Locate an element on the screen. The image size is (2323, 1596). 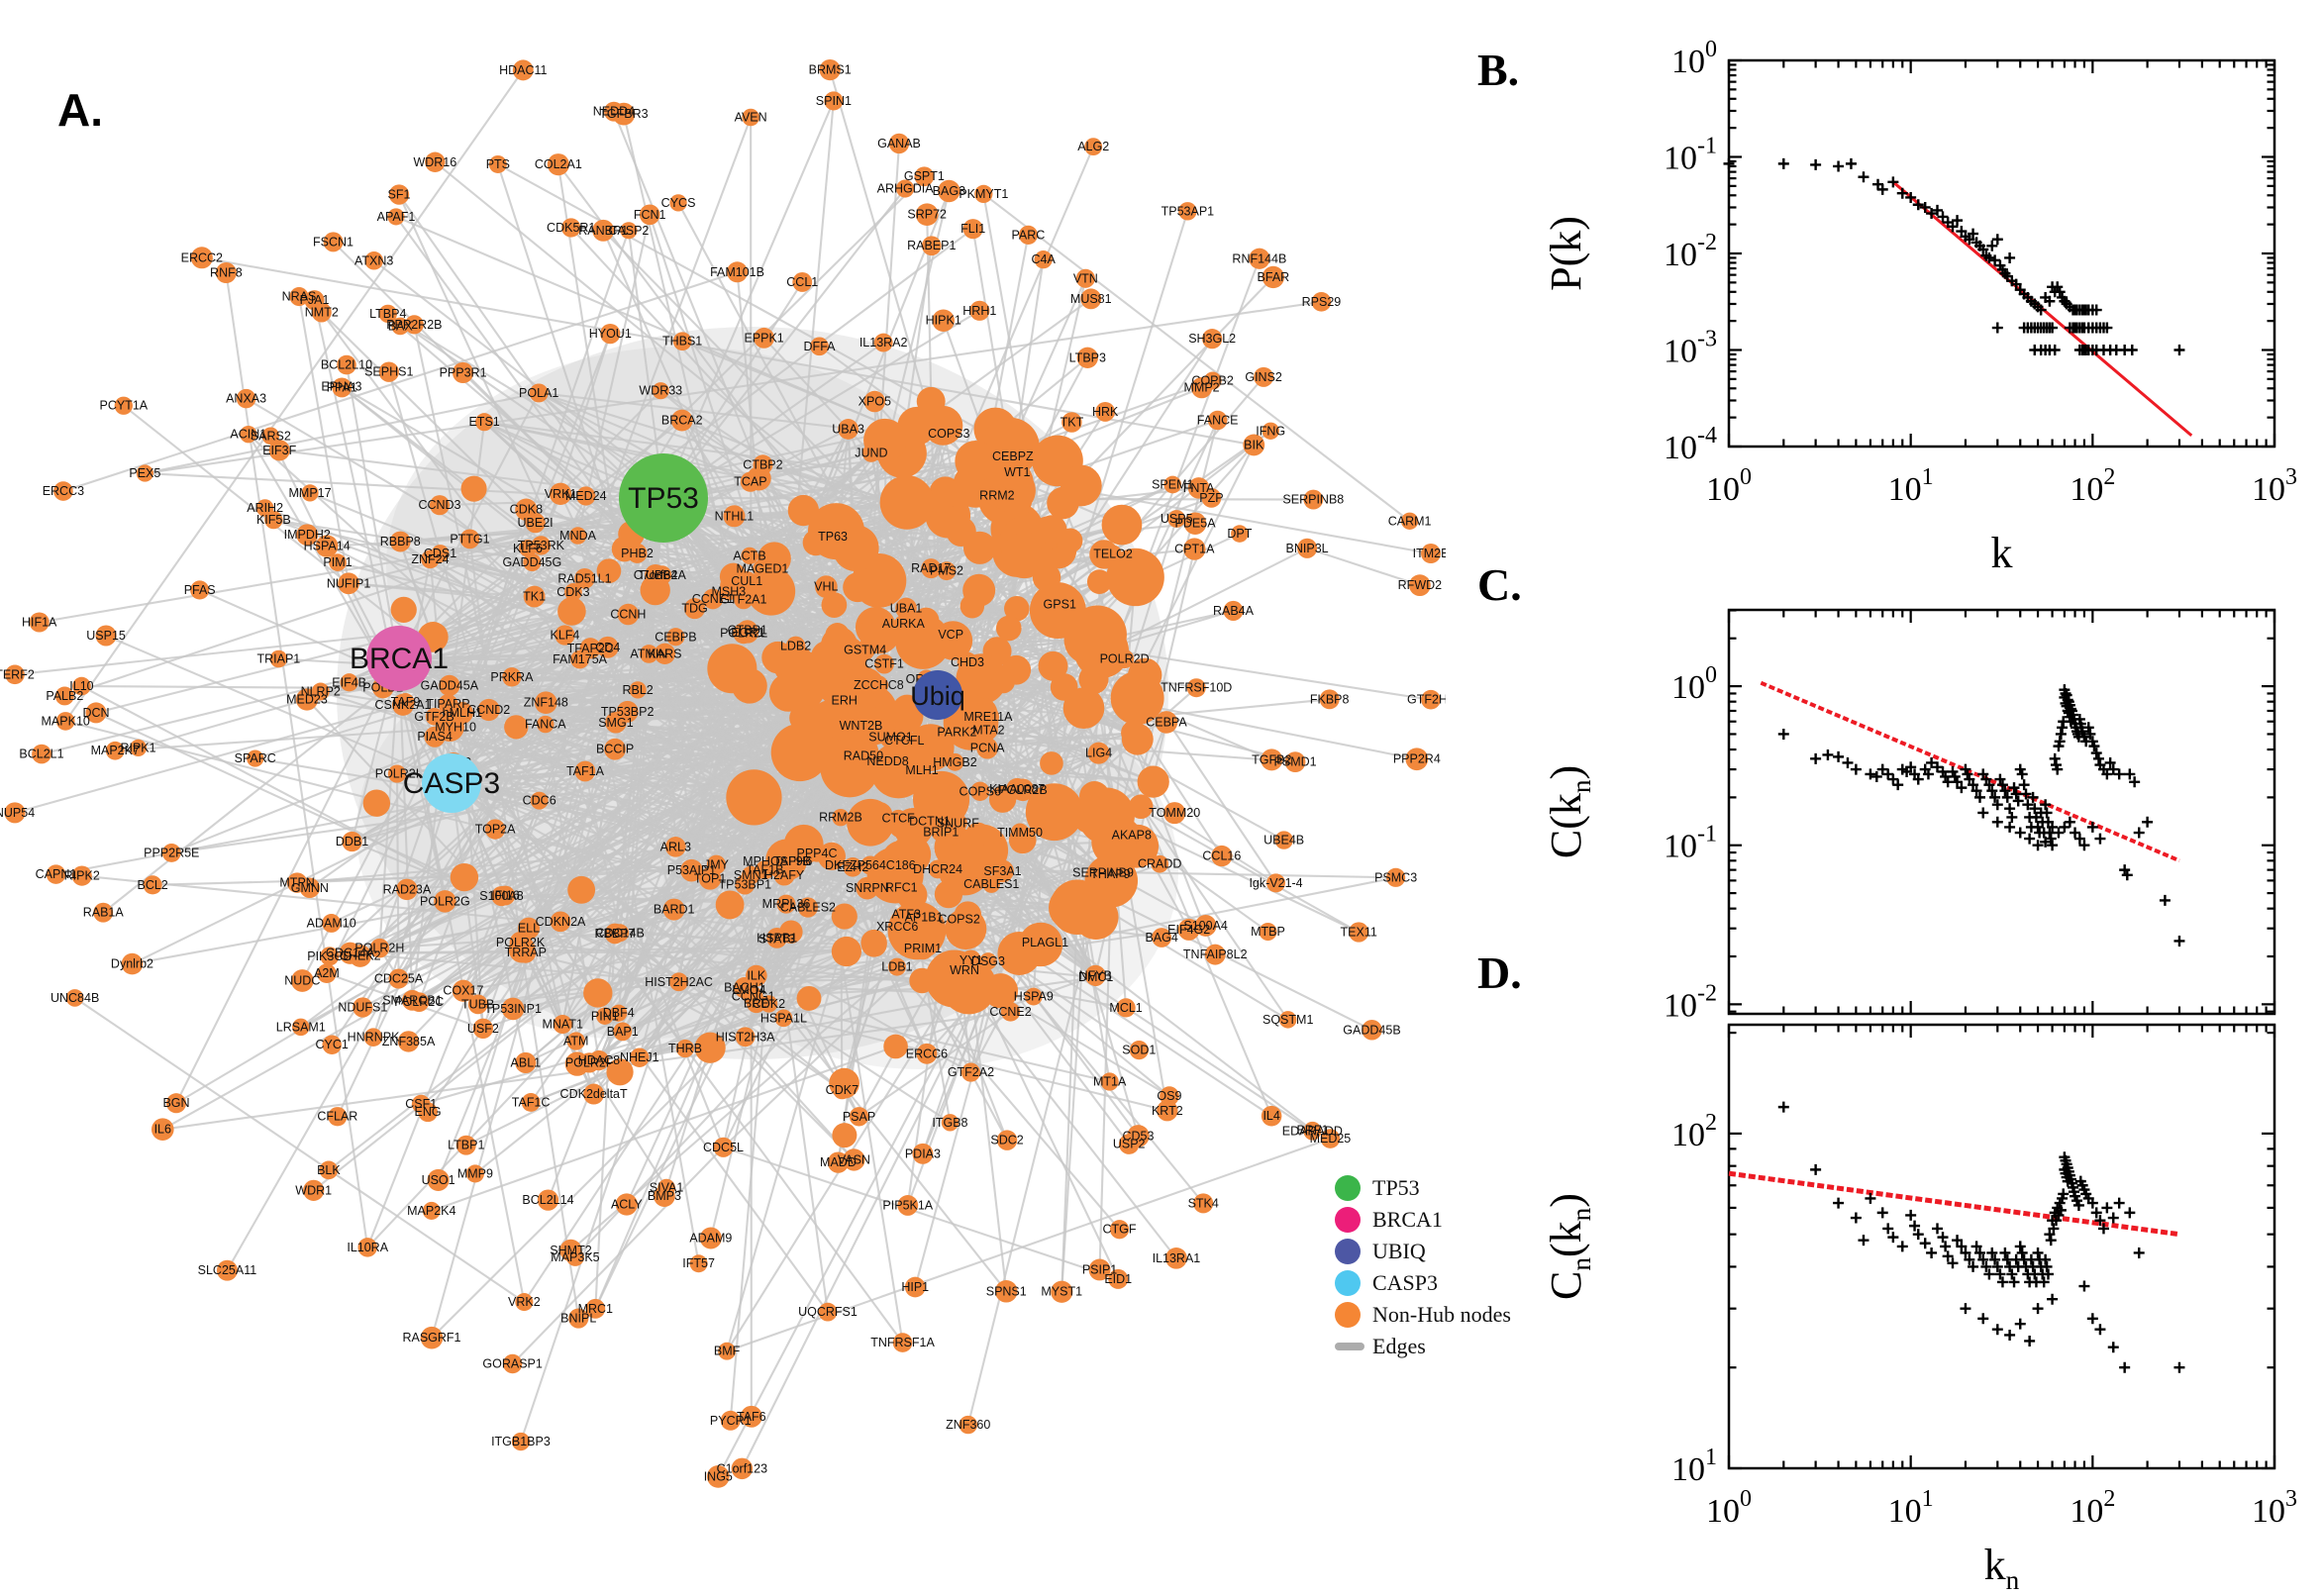
network-node-label: THBS1 is located at coordinates (682, 342).